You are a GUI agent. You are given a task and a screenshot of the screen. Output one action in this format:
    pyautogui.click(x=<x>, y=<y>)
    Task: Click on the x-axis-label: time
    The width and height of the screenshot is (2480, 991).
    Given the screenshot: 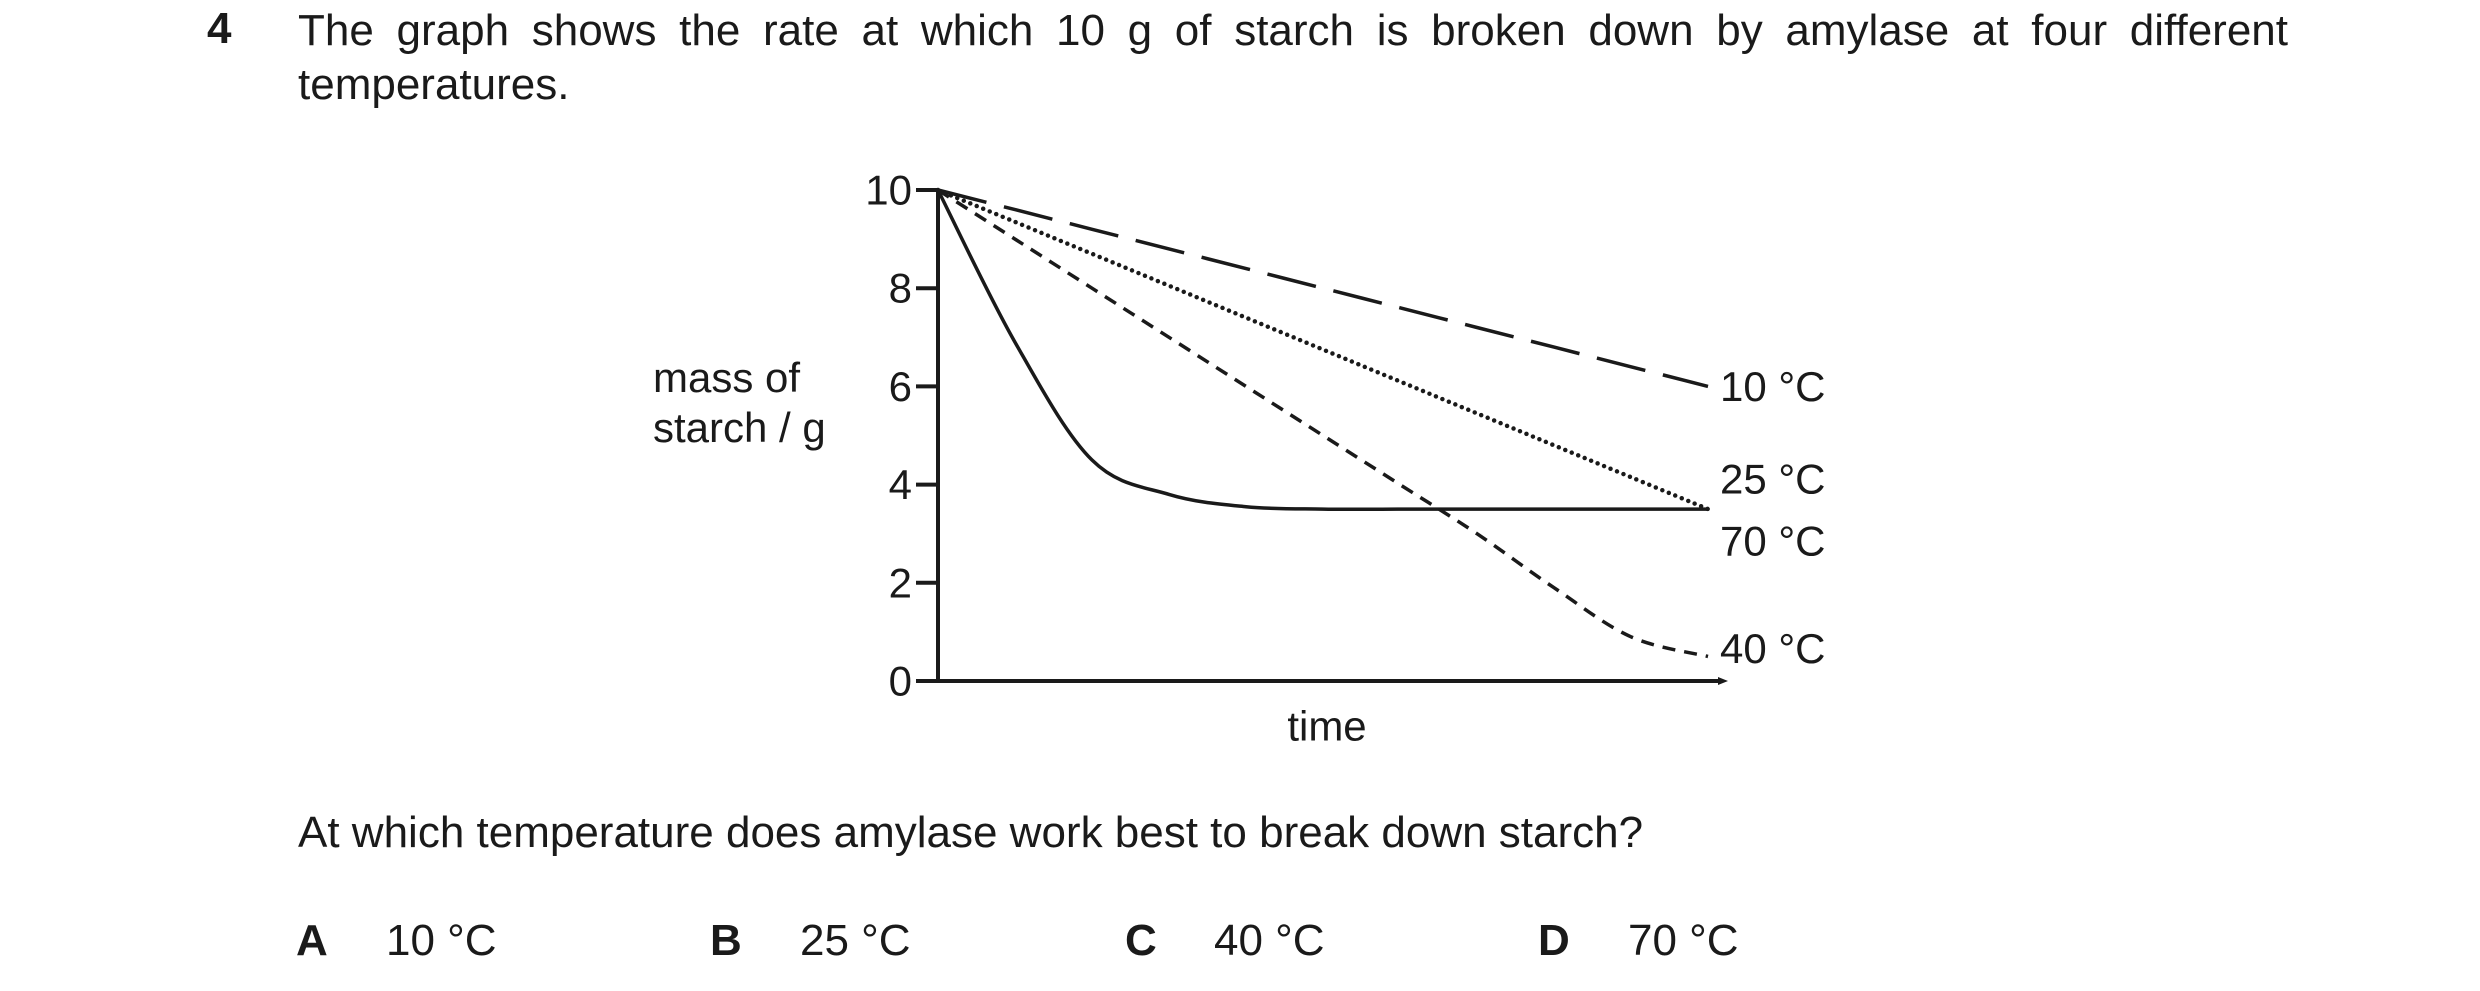 What is the action you would take?
    pyautogui.click(x=1326, y=726)
    